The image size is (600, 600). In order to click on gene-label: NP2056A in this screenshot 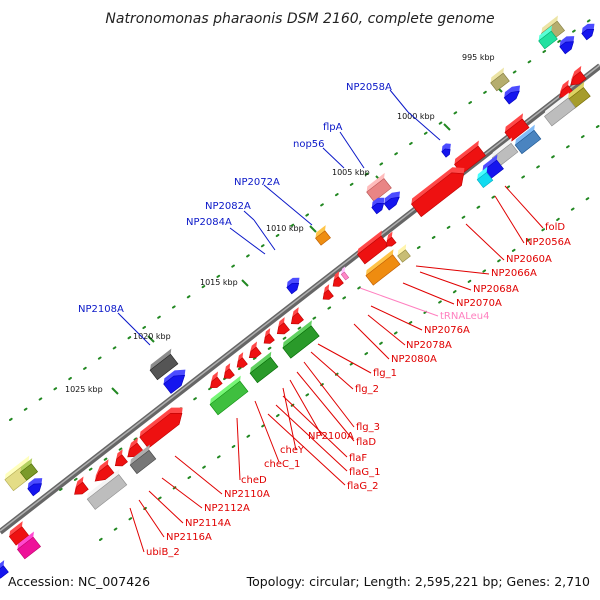, I will do `click(548, 242)`.